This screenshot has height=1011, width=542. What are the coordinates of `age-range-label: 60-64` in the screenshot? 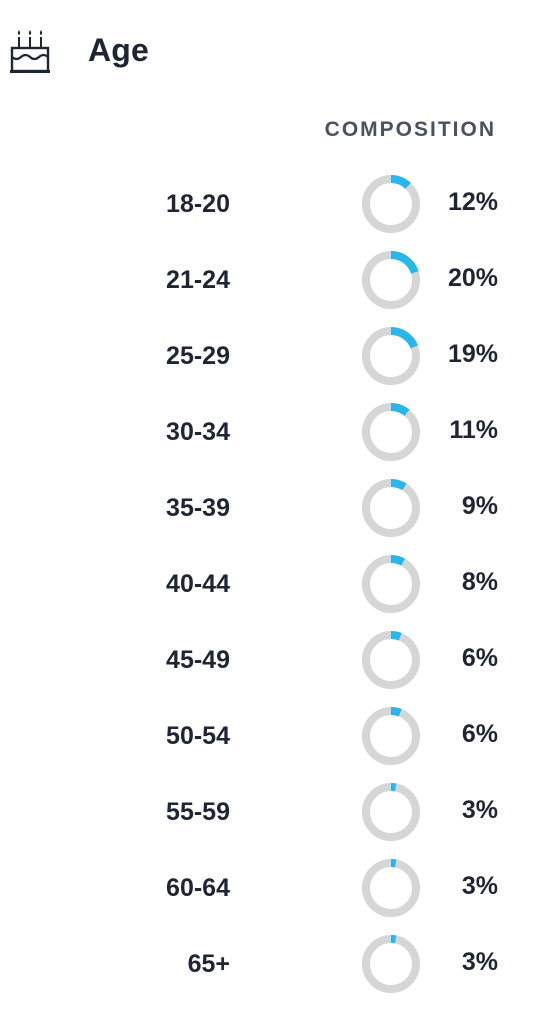 It's located at (198, 888).